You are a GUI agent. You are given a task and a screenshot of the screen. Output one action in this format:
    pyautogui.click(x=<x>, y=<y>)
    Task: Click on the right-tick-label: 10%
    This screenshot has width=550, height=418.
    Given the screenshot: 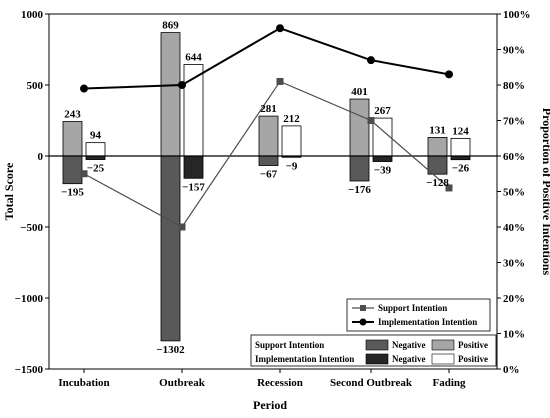 What is the action you would take?
    pyautogui.click(x=514, y=335)
    